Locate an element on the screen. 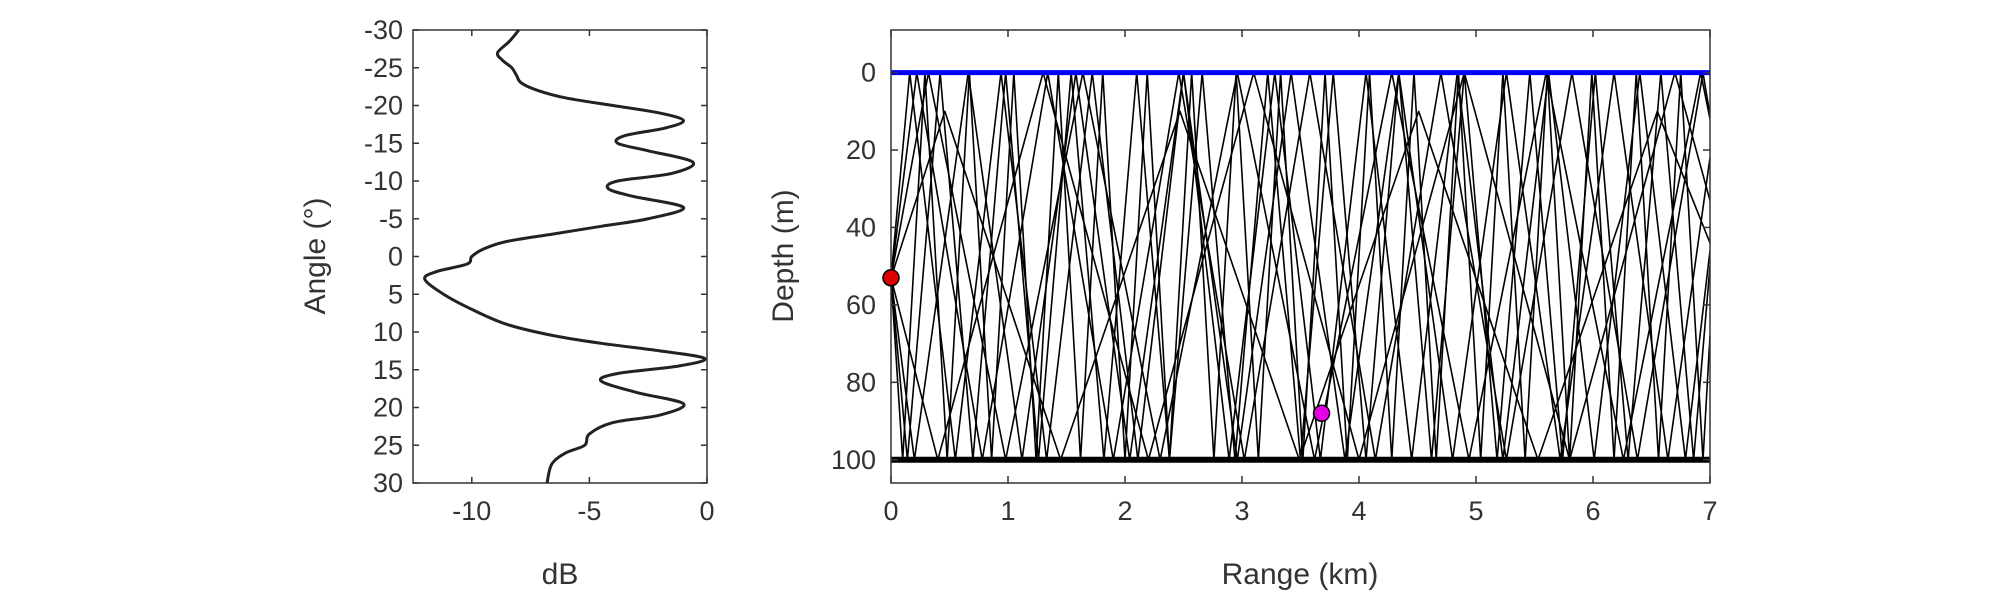 The width and height of the screenshot is (2008, 612). beam-pattern-x-tick-labels: -10 -5 0 is located at coordinates (583, 511).